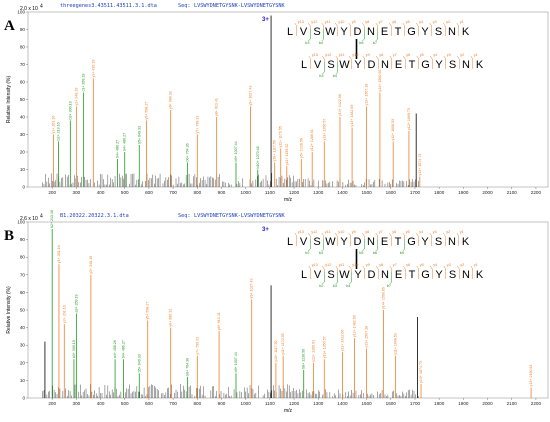 This screenshot has height=422, width=550. Describe the element at coordinates (197, 125) in the screenshot. I see `peak-label: y7+ 799.31` at that location.